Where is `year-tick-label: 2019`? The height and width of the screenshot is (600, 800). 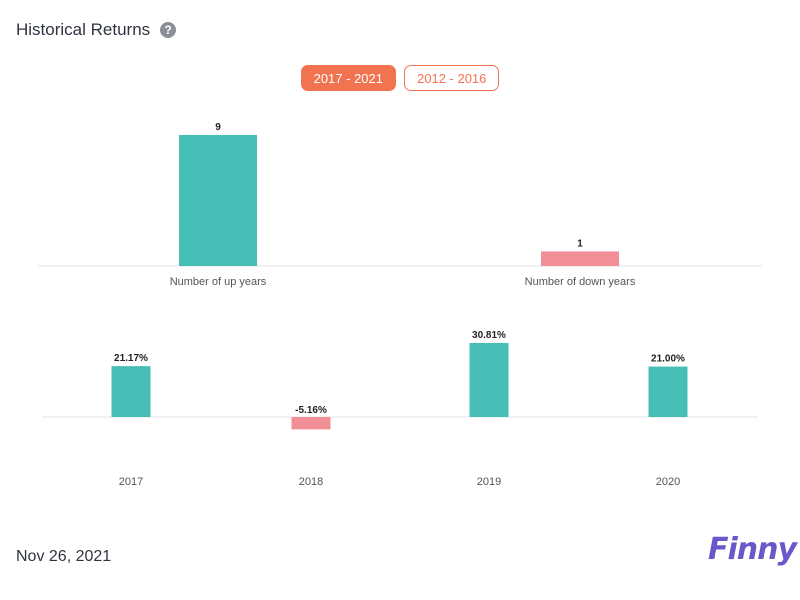 year-tick-label: 2019 is located at coordinates (489, 482).